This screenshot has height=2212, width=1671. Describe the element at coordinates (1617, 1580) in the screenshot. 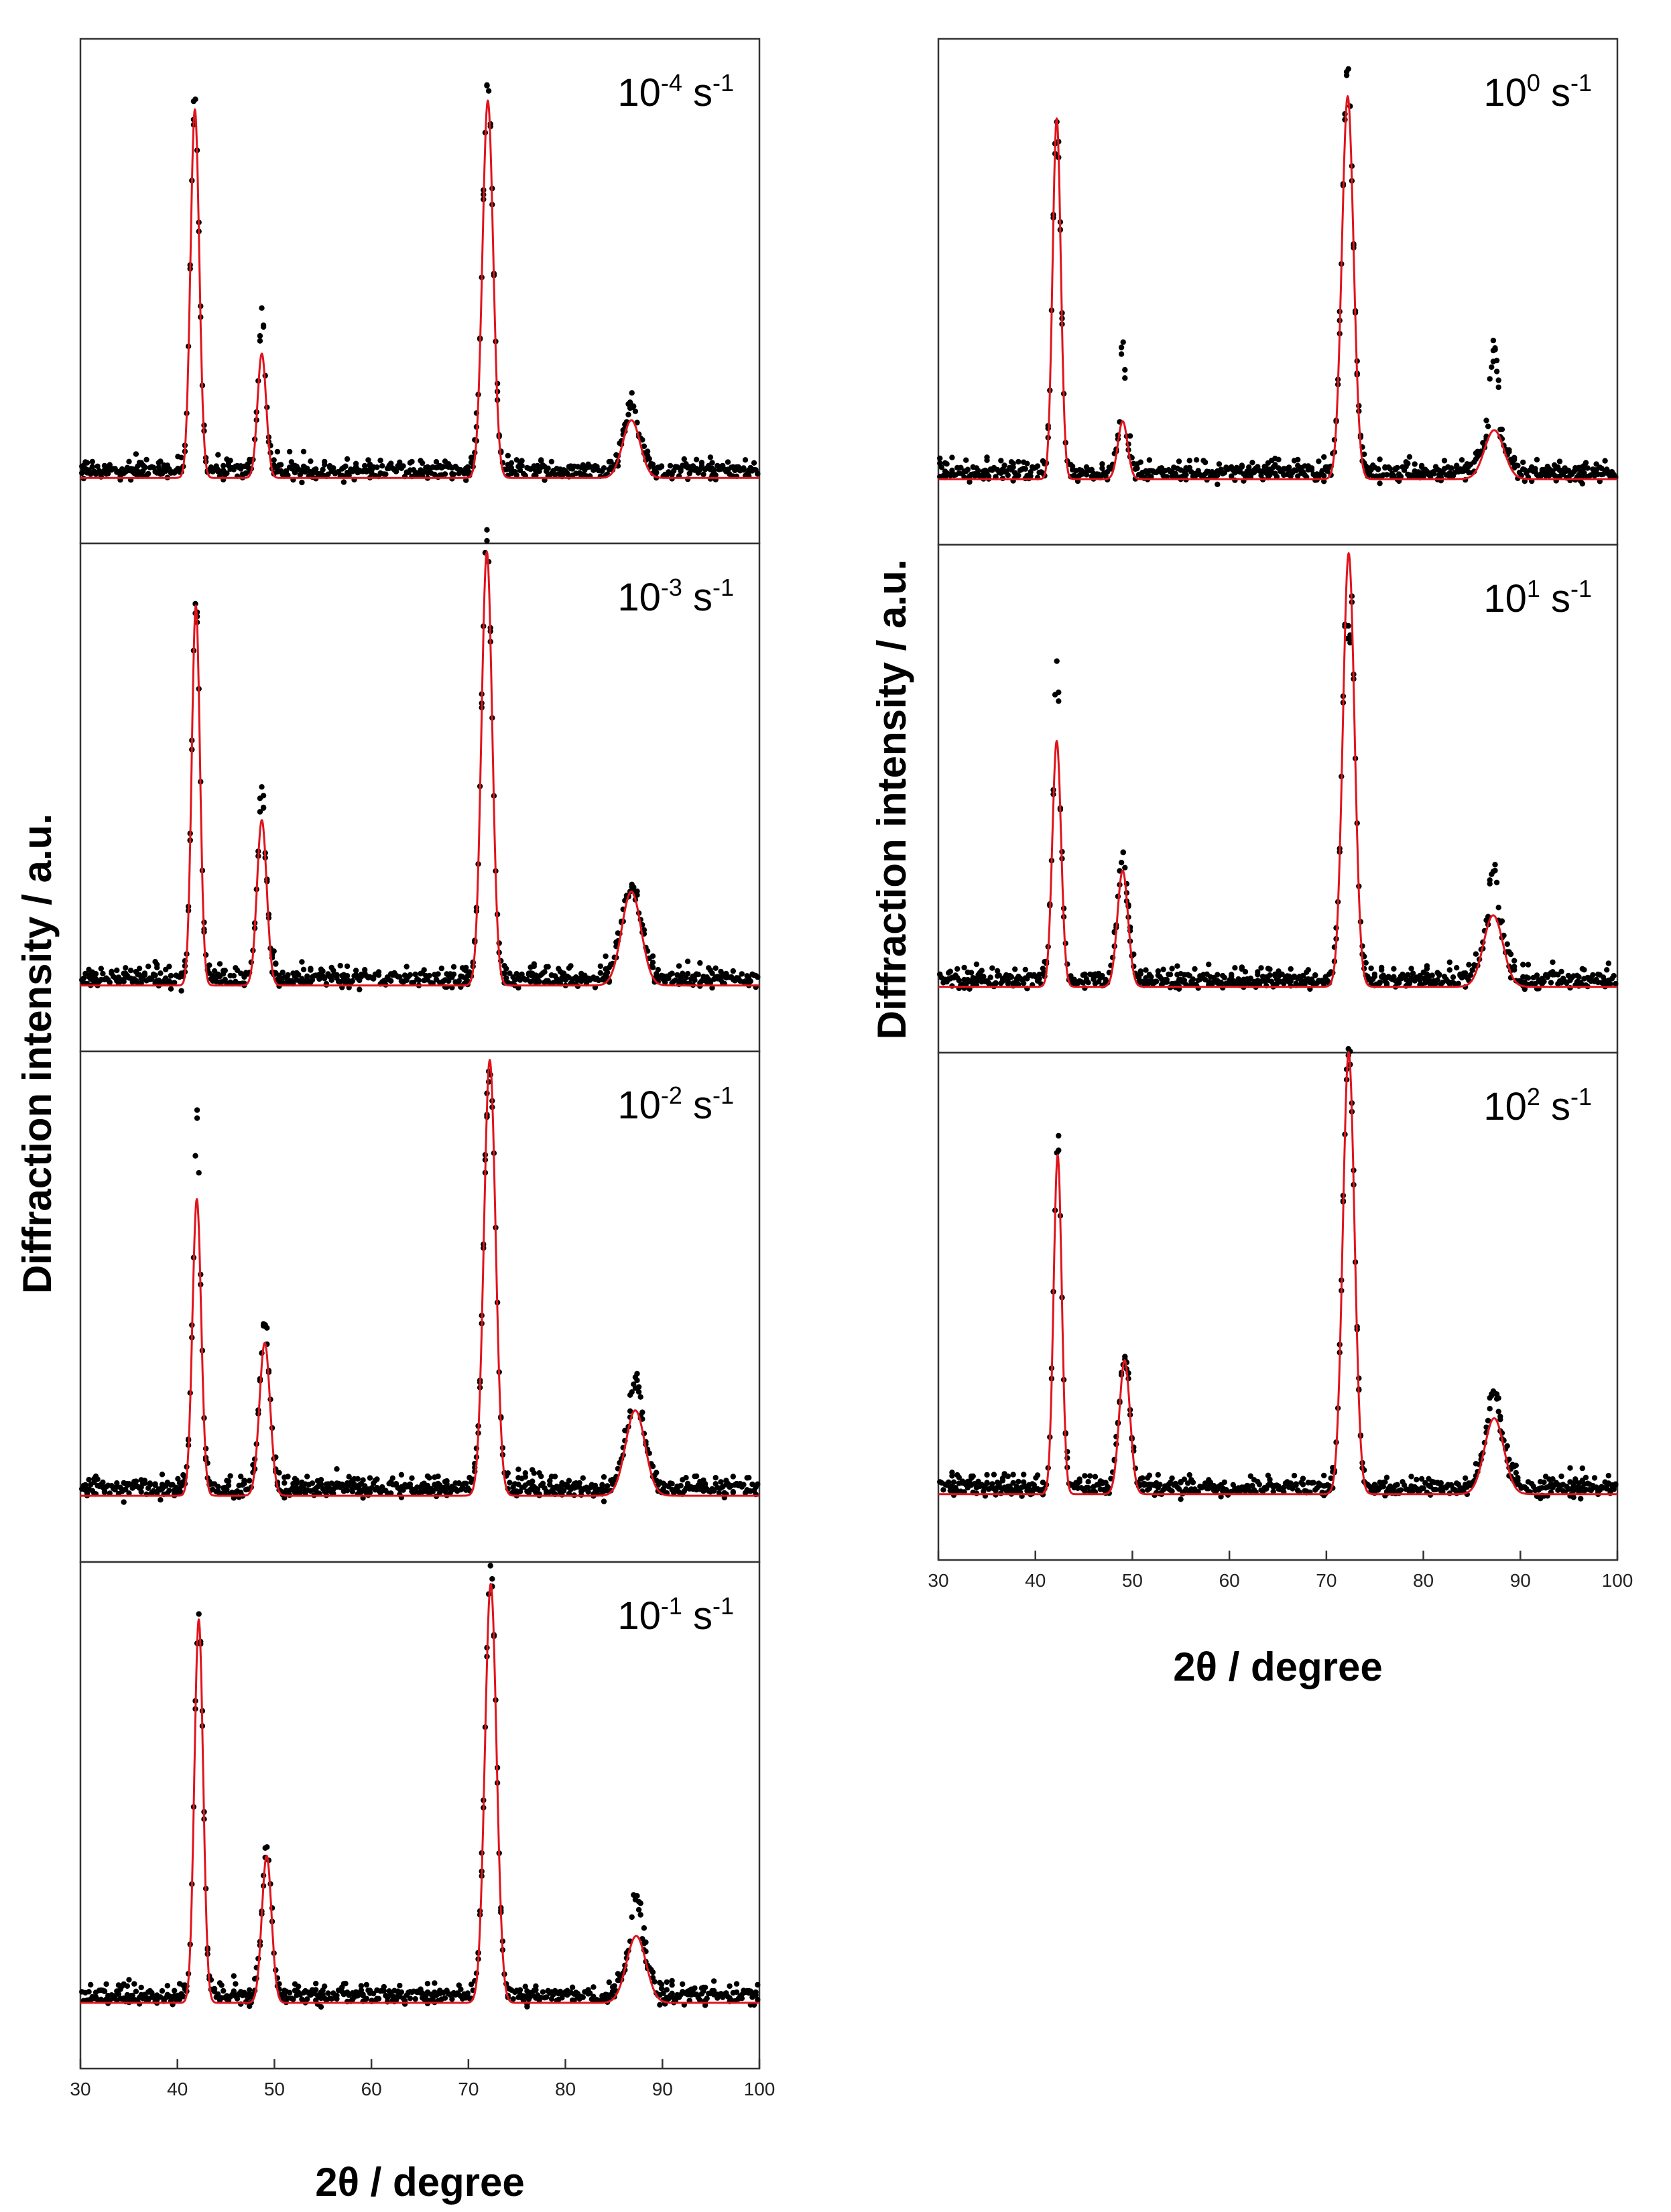

I see `x-tick-label: 100` at that location.